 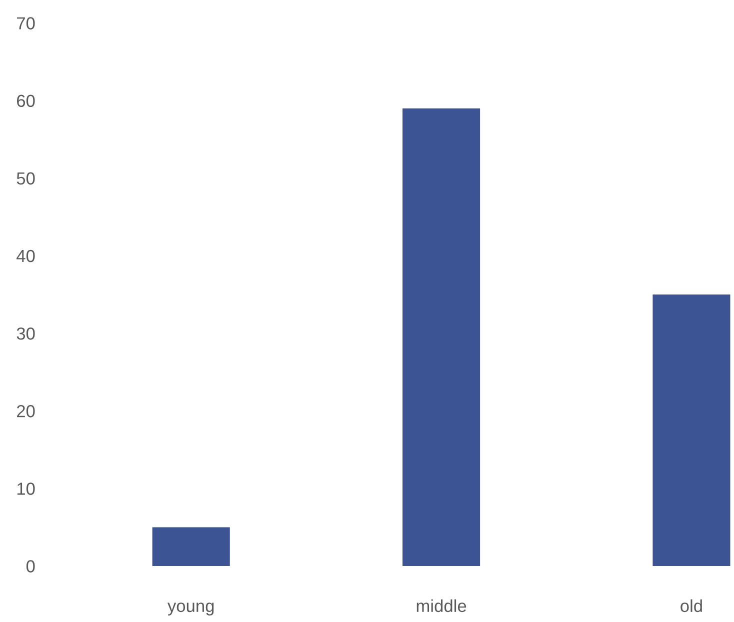 I want to click on x-tick-label: young, so click(x=190, y=609).